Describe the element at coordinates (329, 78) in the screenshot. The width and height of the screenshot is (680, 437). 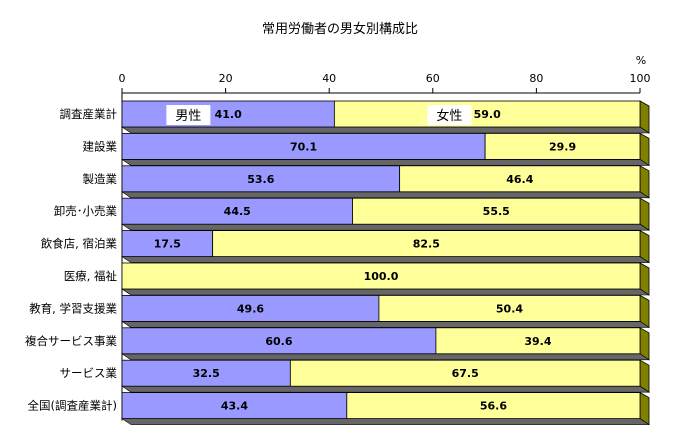
I see `x-tick-label: 40` at that location.